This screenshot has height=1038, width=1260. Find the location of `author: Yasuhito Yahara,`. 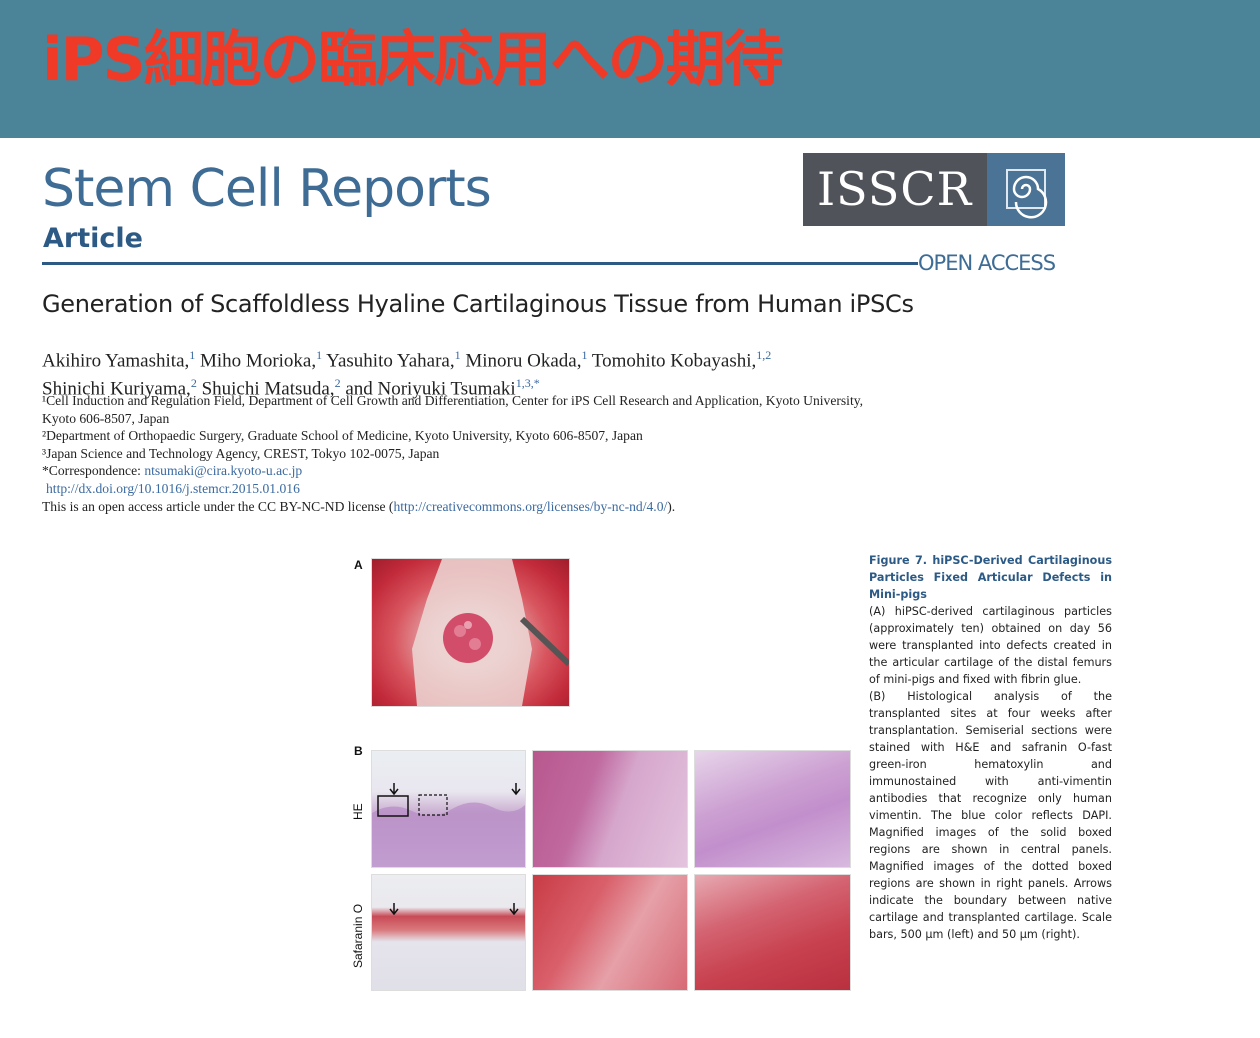

author: Yasuhito Yahara, is located at coordinates (390, 361).